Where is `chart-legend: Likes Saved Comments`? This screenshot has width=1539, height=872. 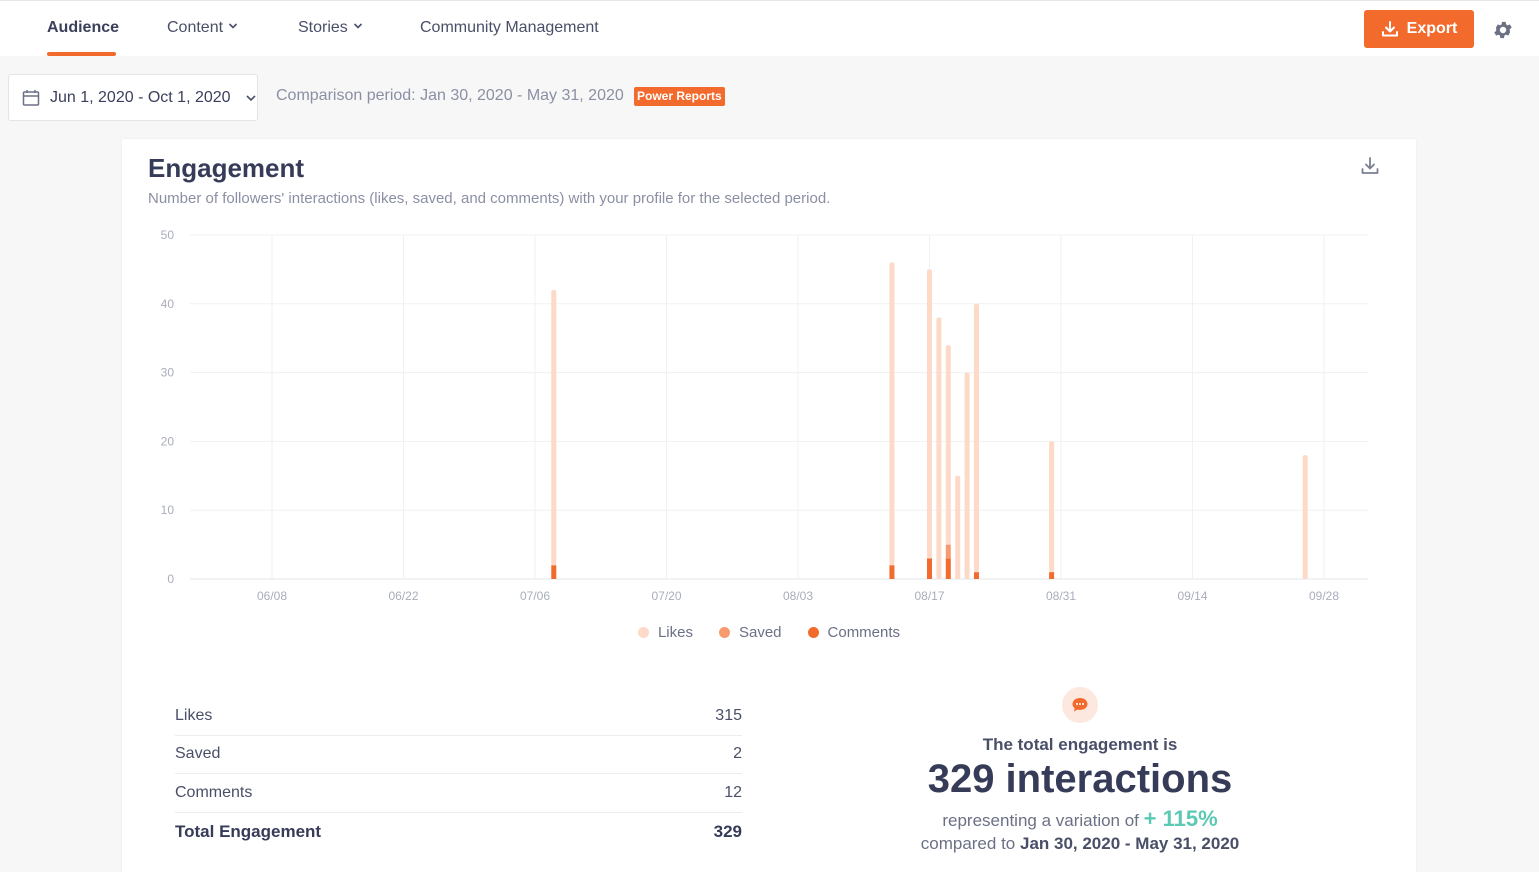 chart-legend: Likes Saved Comments is located at coordinates (769, 632).